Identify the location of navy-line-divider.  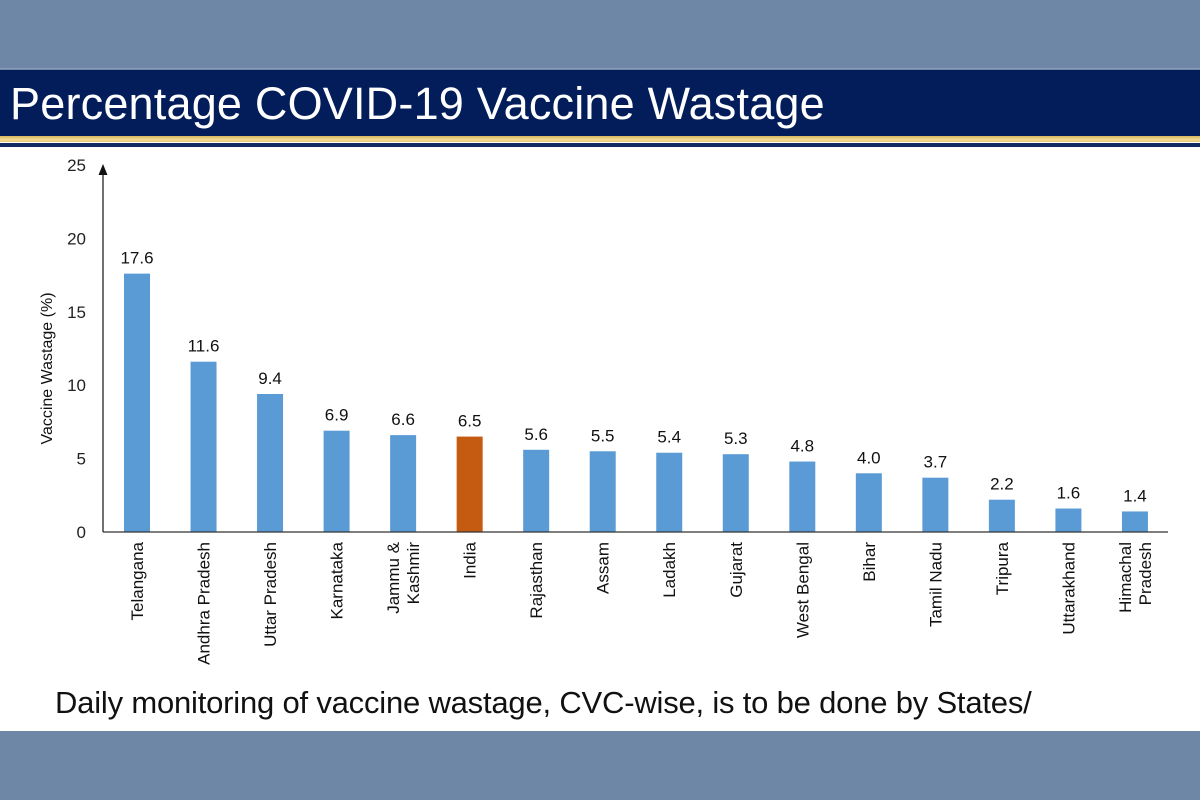
(600, 145).